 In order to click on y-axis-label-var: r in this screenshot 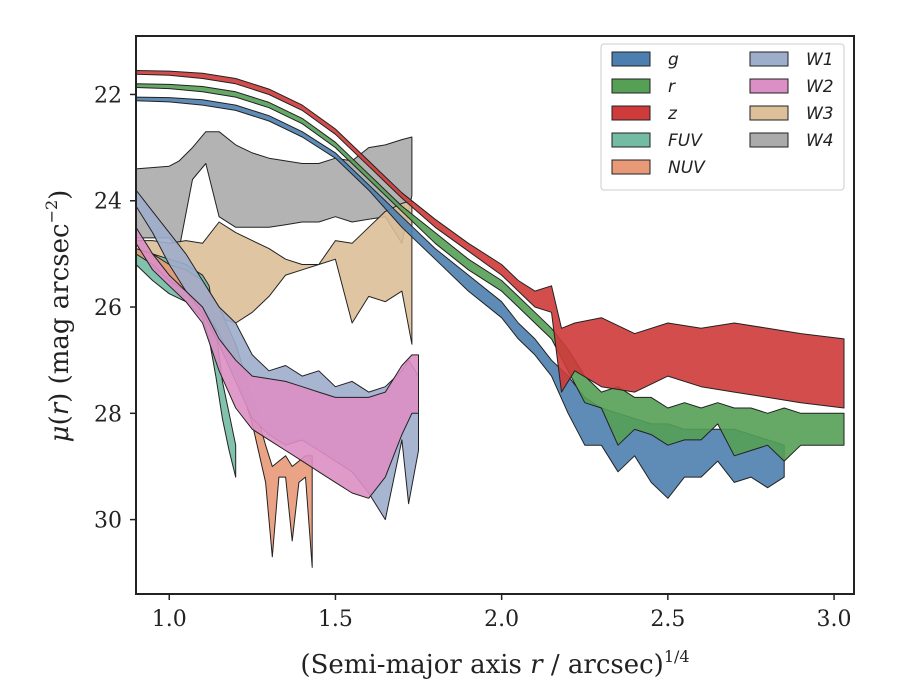, I will do `click(60, 408)`.